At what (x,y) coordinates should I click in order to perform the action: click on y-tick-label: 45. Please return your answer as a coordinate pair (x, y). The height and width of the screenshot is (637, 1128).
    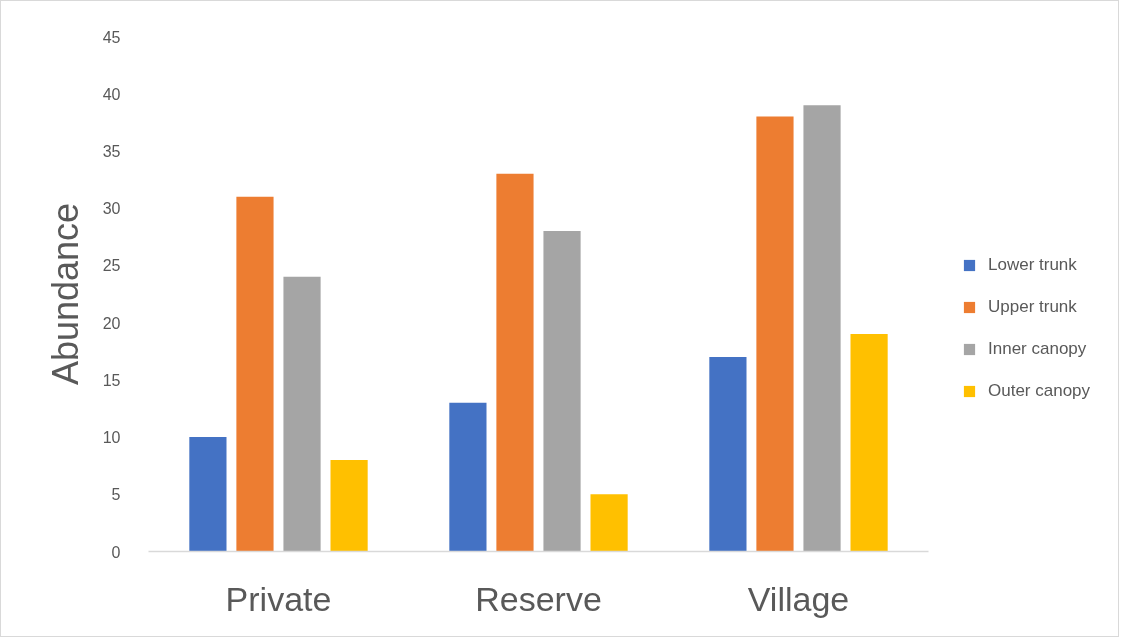
    Looking at the image, I should click on (111, 37).